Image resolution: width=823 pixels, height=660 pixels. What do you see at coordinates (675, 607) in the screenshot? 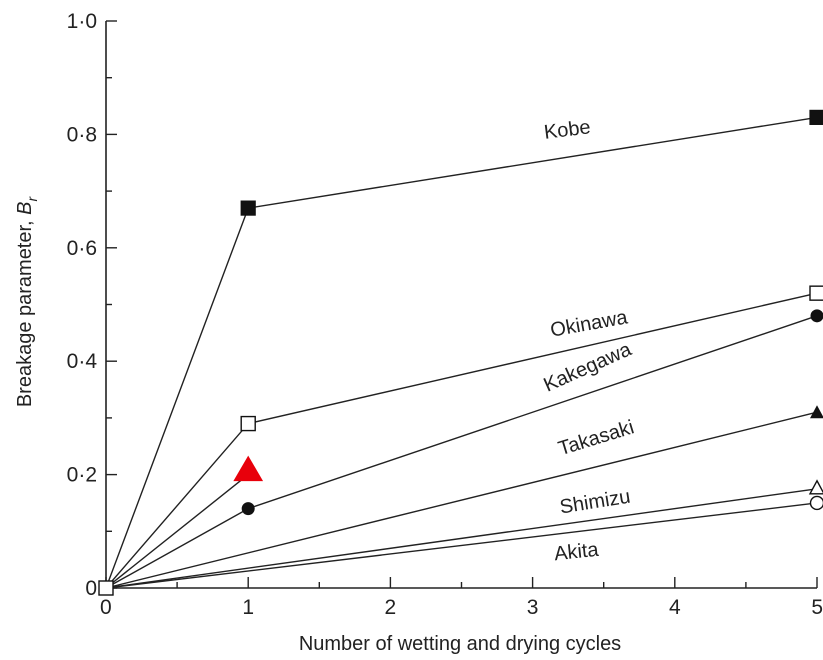
I see `x-tick-label: 4` at bounding box center [675, 607].